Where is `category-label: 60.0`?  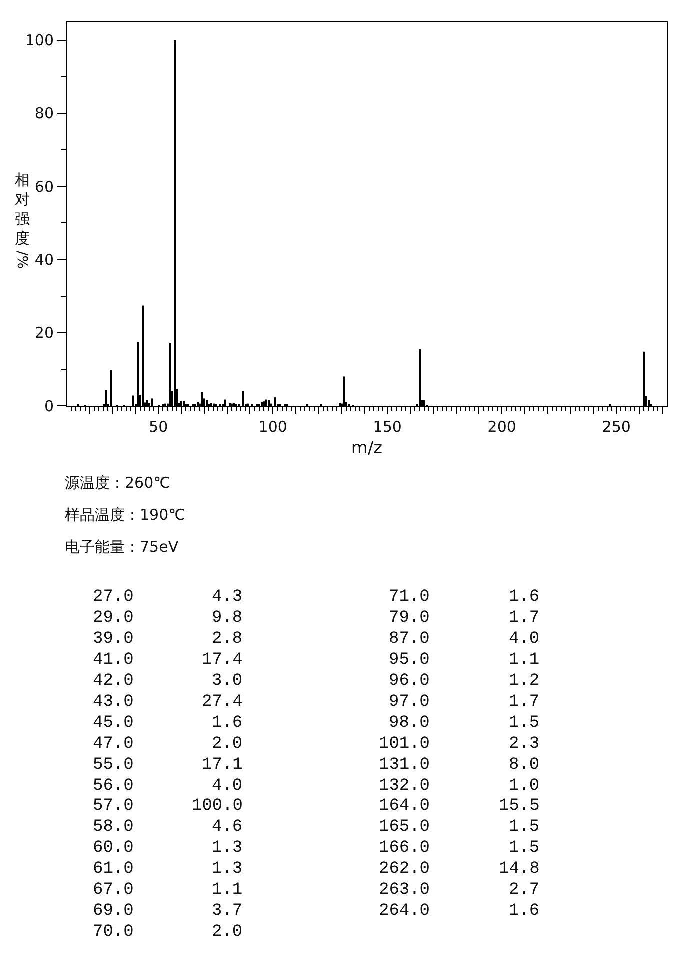 category-label: 60.0 is located at coordinates (113, 848).